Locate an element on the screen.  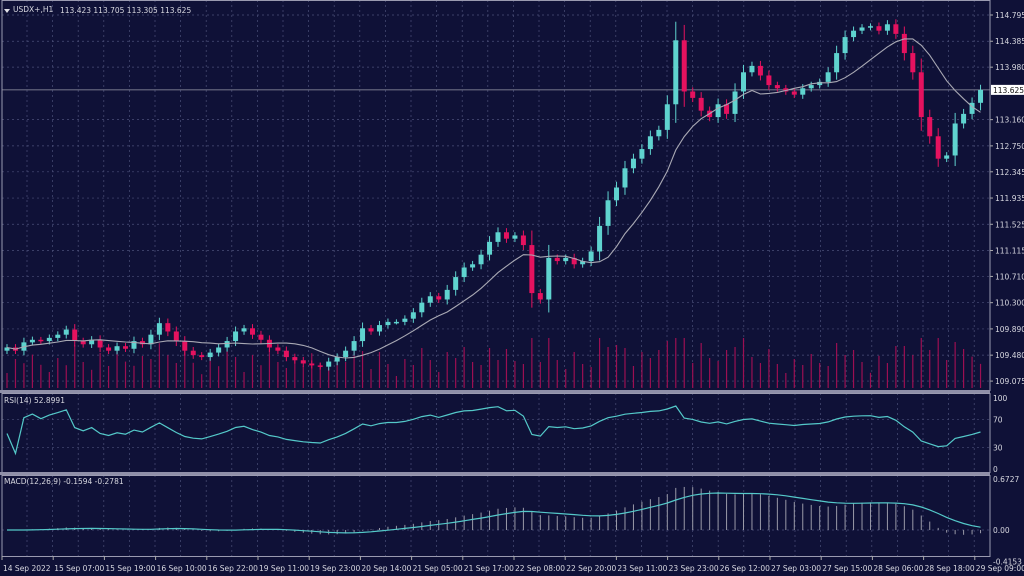
time-tick-label: 22 Sep 08:00 is located at coordinates (540, 568).